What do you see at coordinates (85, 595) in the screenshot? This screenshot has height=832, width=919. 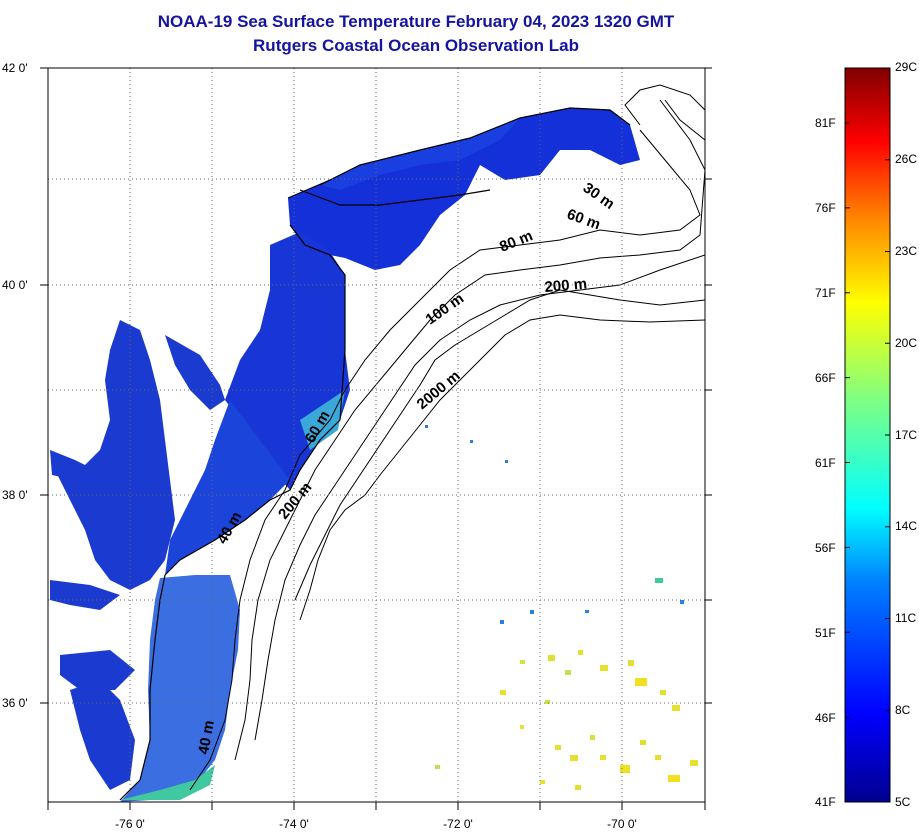 I see `james-river` at bounding box center [85, 595].